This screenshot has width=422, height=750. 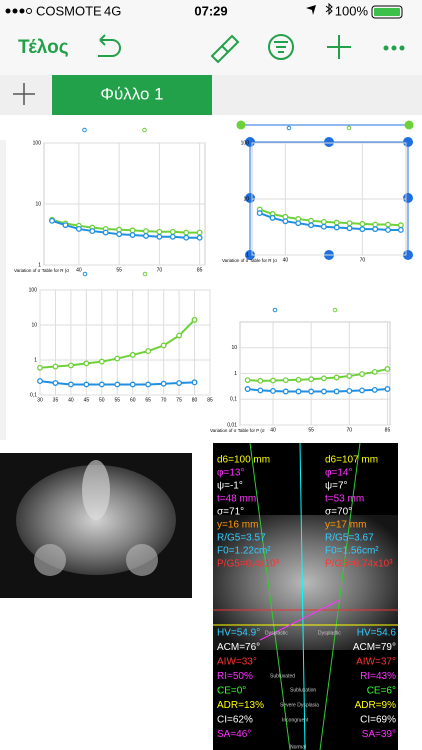 What do you see at coordinates (387, 12) in the screenshot?
I see `battery-fill` at bounding box center [387, 12].